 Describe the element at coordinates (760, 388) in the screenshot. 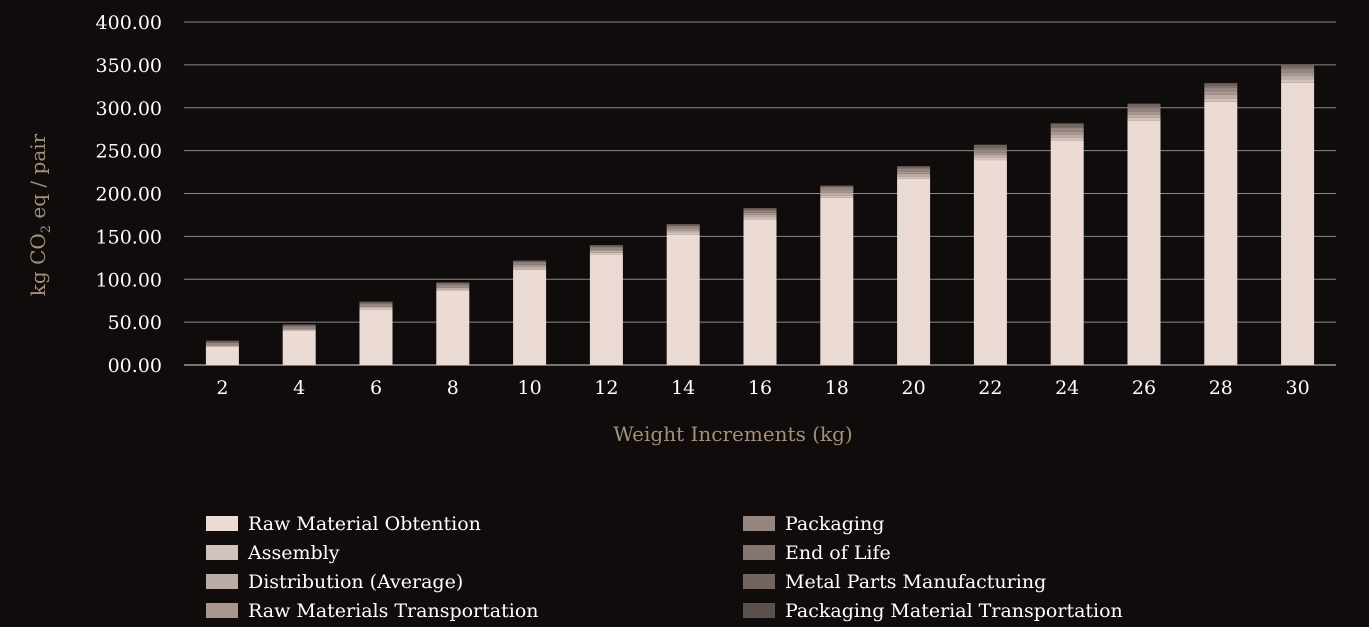

I see `x-tick-label: 16` at that location.